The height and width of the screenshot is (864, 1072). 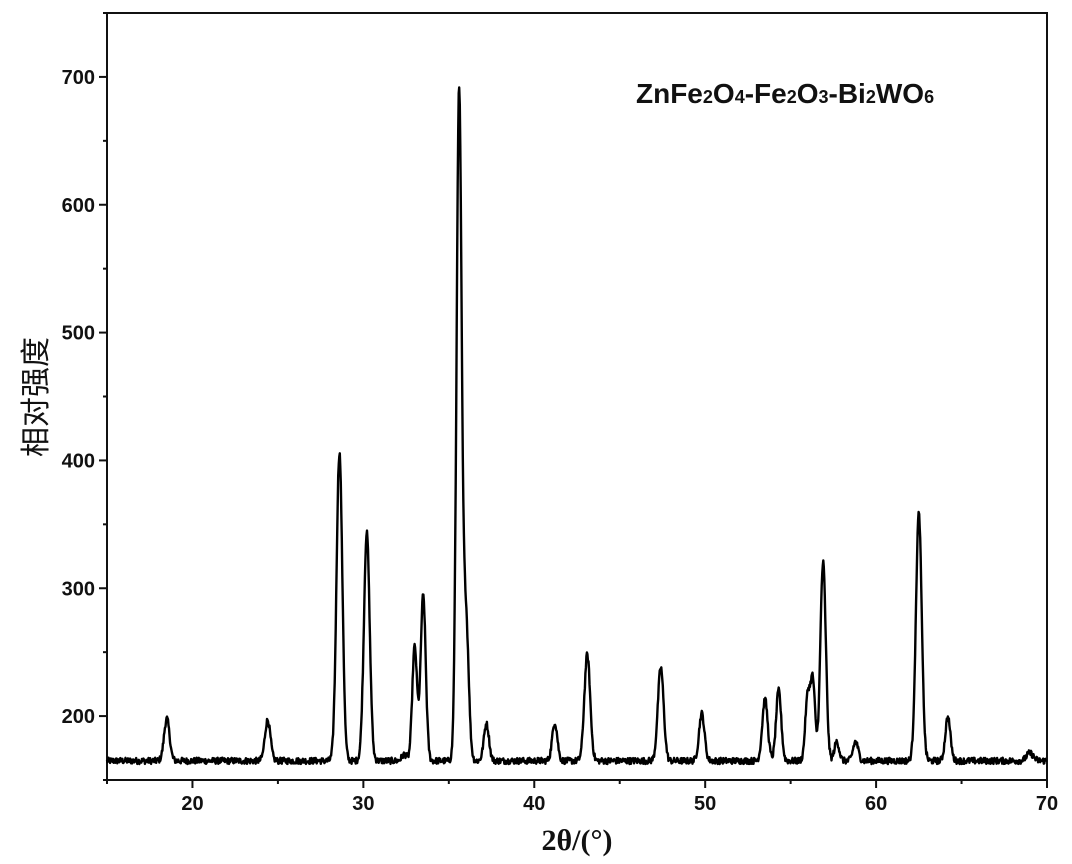 What do you see at coordinates (78, 717) in the screenshot?
I see `y-tick-label: 200` at bounding box center [78, 717].